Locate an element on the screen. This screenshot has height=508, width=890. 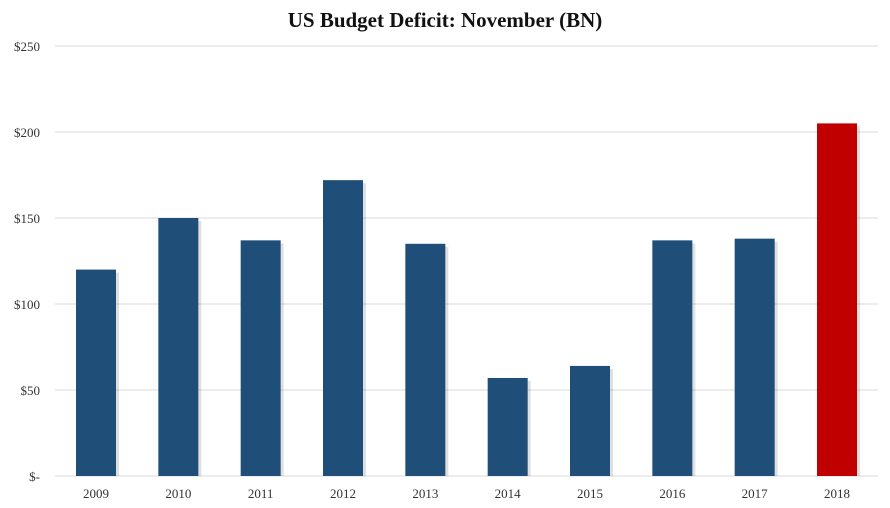
y-tick-label: $50 is located at coordinates (31, 390).